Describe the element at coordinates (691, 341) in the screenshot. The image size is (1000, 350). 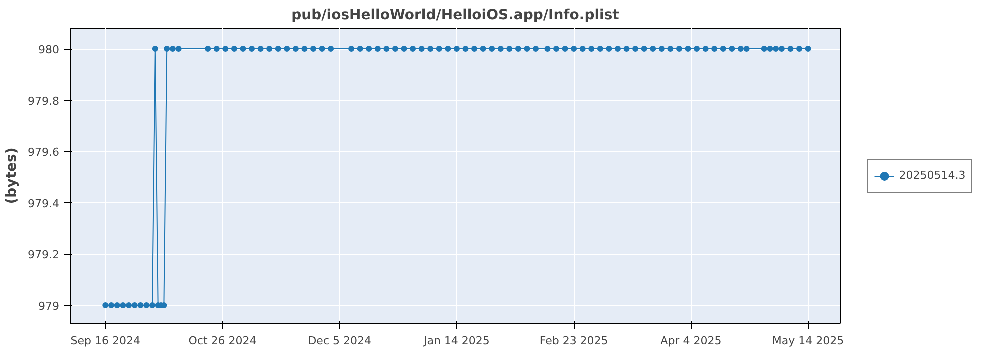
I see `x-tick-label: Apr 4 2025` at that location.